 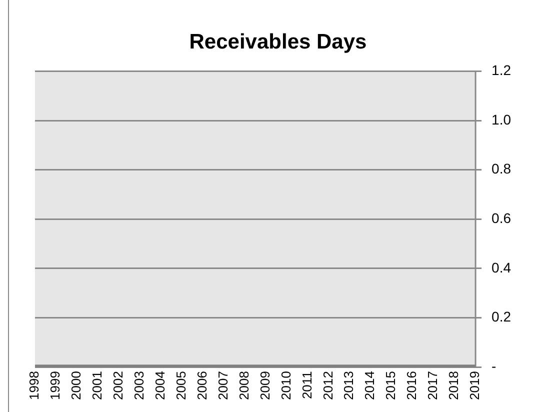 I want to click on x-tick-label: 2011, so click(x=306, y=385).